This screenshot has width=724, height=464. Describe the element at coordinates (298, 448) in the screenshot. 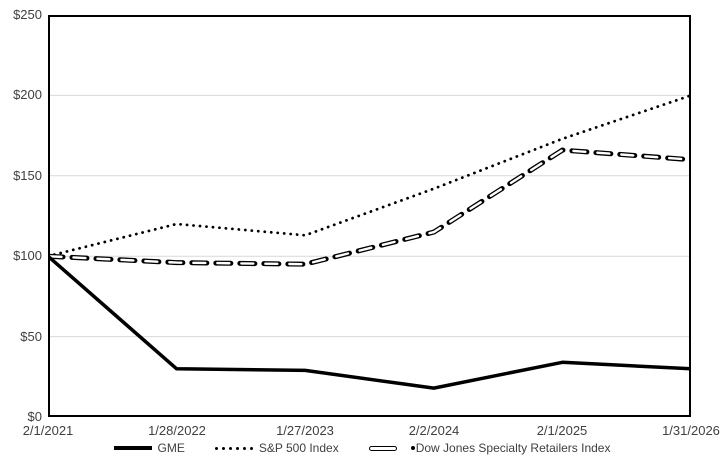

I see `legend-label-sp500: S&P 500 Index` at that location.